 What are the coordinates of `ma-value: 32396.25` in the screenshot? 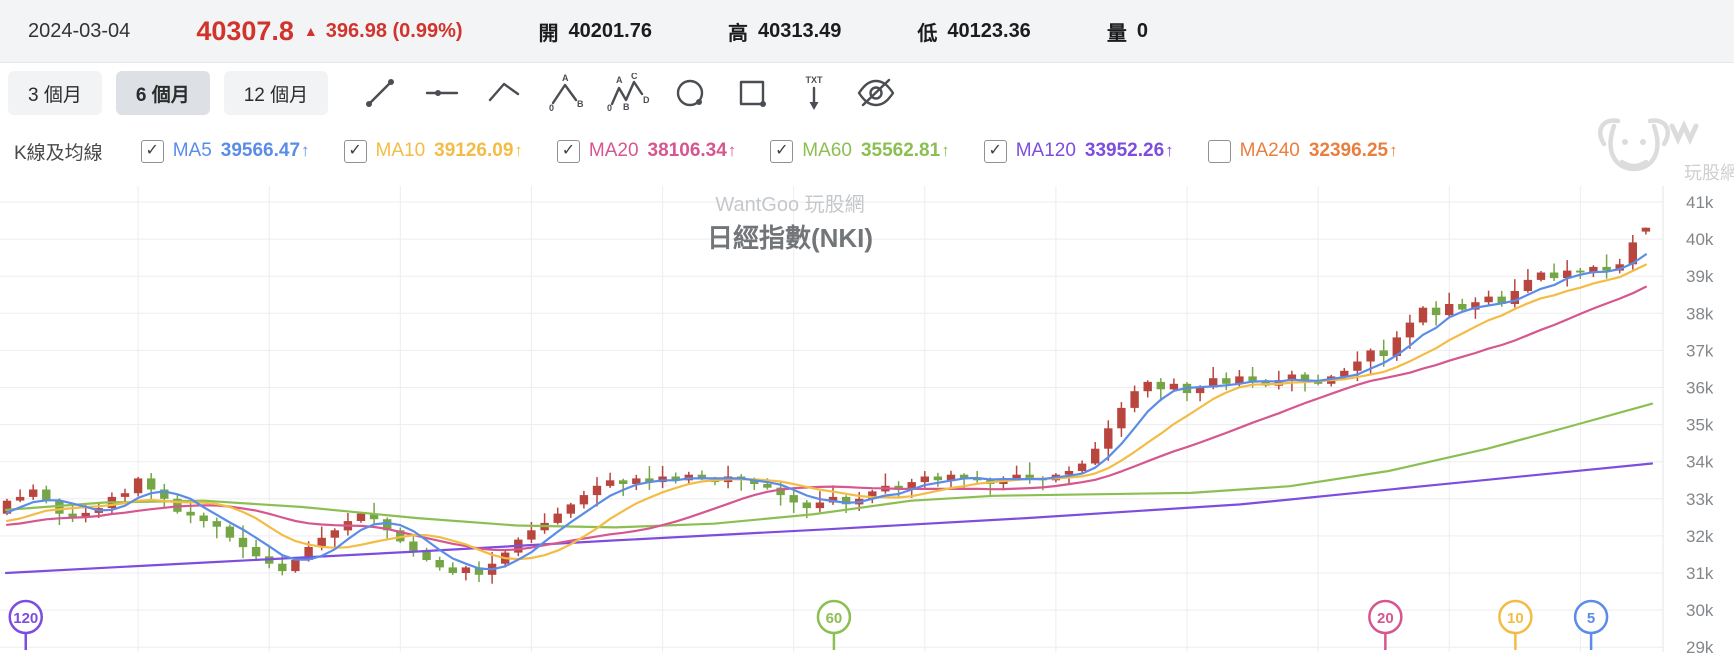 It's located at (1348, 150).